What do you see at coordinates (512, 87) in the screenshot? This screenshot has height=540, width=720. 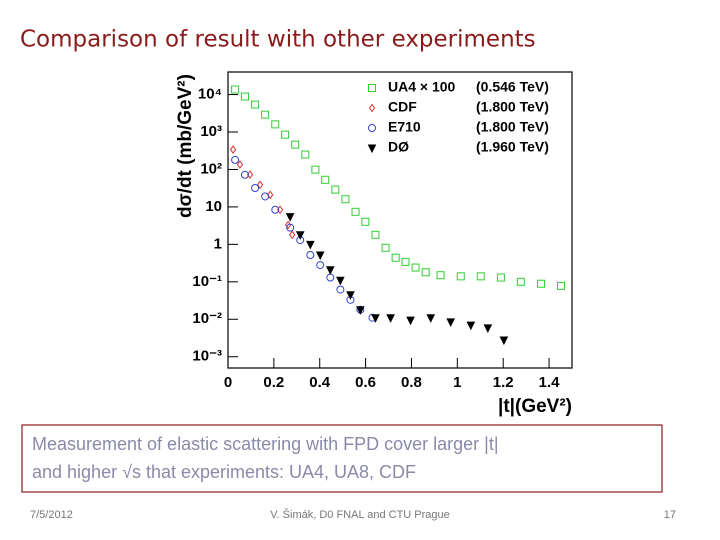 I see `legend-energy: (0.546 TeV)` at bounding box center [512, 87].